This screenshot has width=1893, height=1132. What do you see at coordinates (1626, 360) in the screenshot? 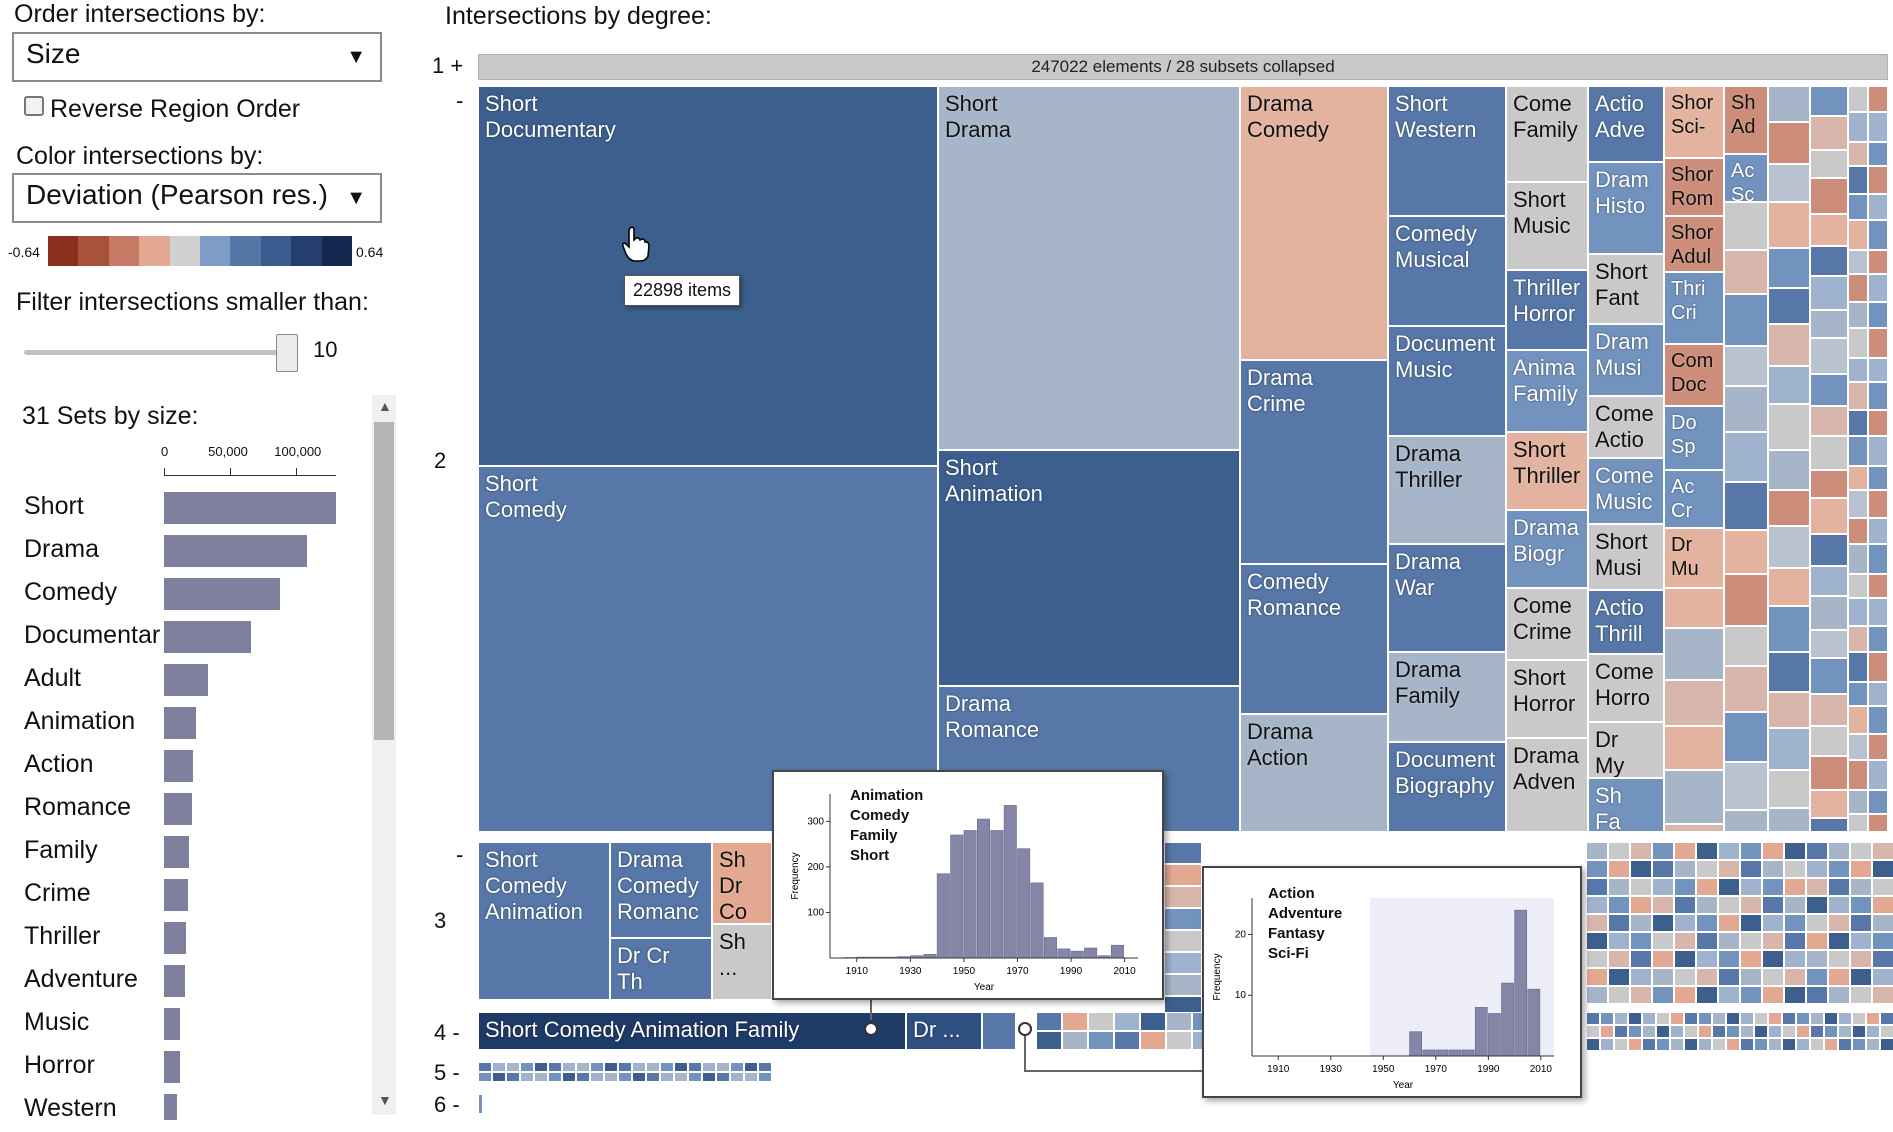
I see `intersection-tile: Dram Musi` at bounding box center [1626, 360].